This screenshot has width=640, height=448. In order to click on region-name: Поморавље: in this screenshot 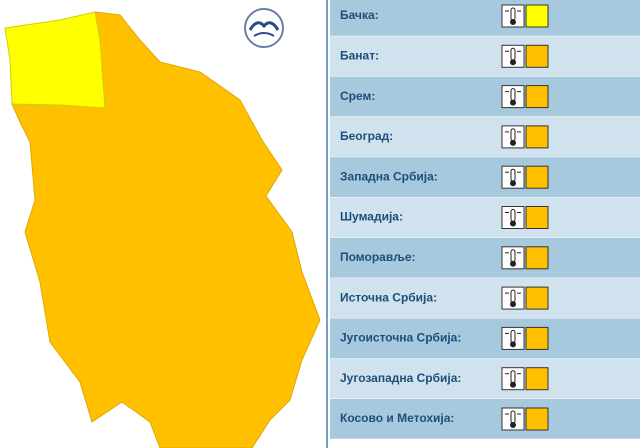, I will do `click(378, 257)`.